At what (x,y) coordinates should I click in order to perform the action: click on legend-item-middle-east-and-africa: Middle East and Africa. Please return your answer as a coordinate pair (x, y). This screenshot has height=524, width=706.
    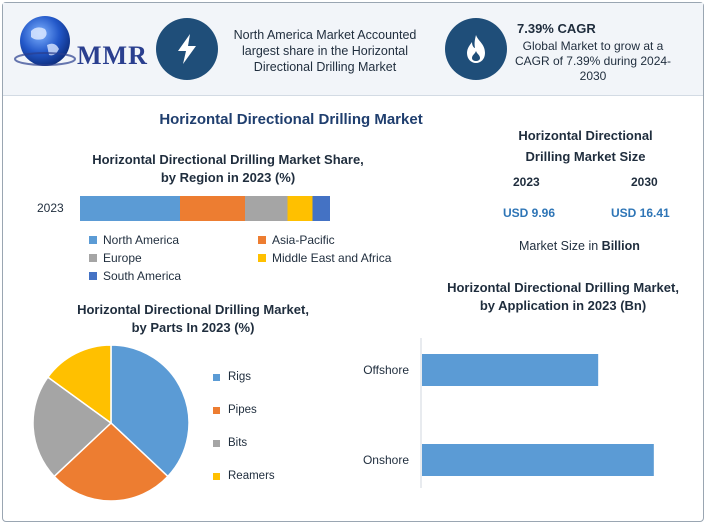
    Looking at the image, I should click on (324, 258).